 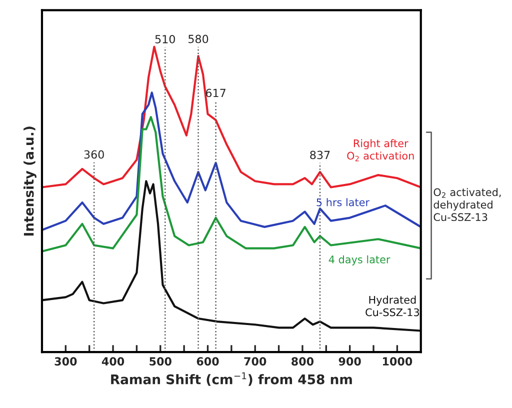 I want to click on ref-line-label: 360, so click(x=94, y=154).